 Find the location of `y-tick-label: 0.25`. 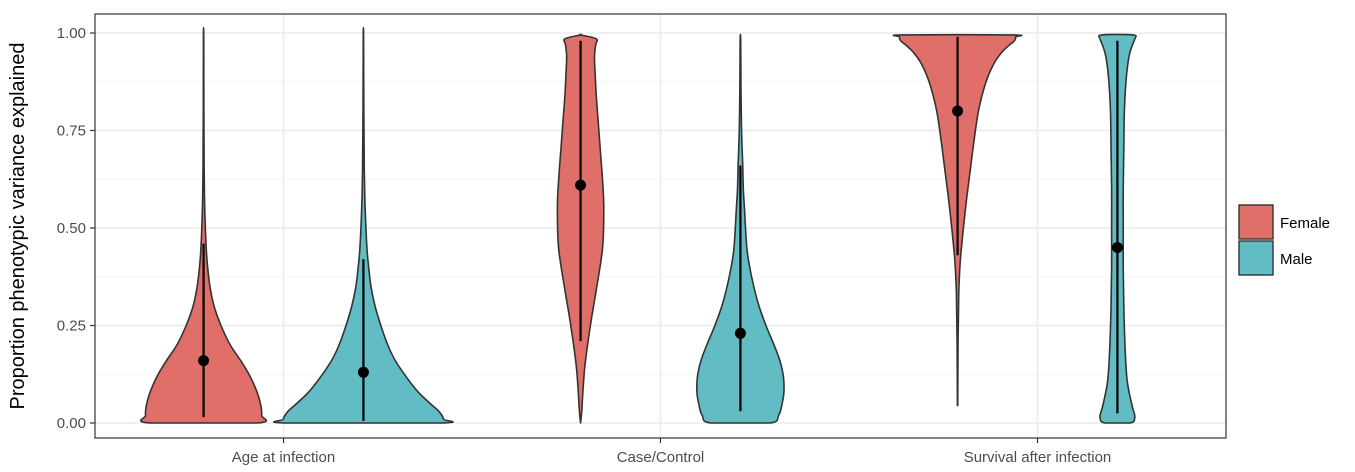

y-tick-label: 0.25 is located at coordinates (71, 326).